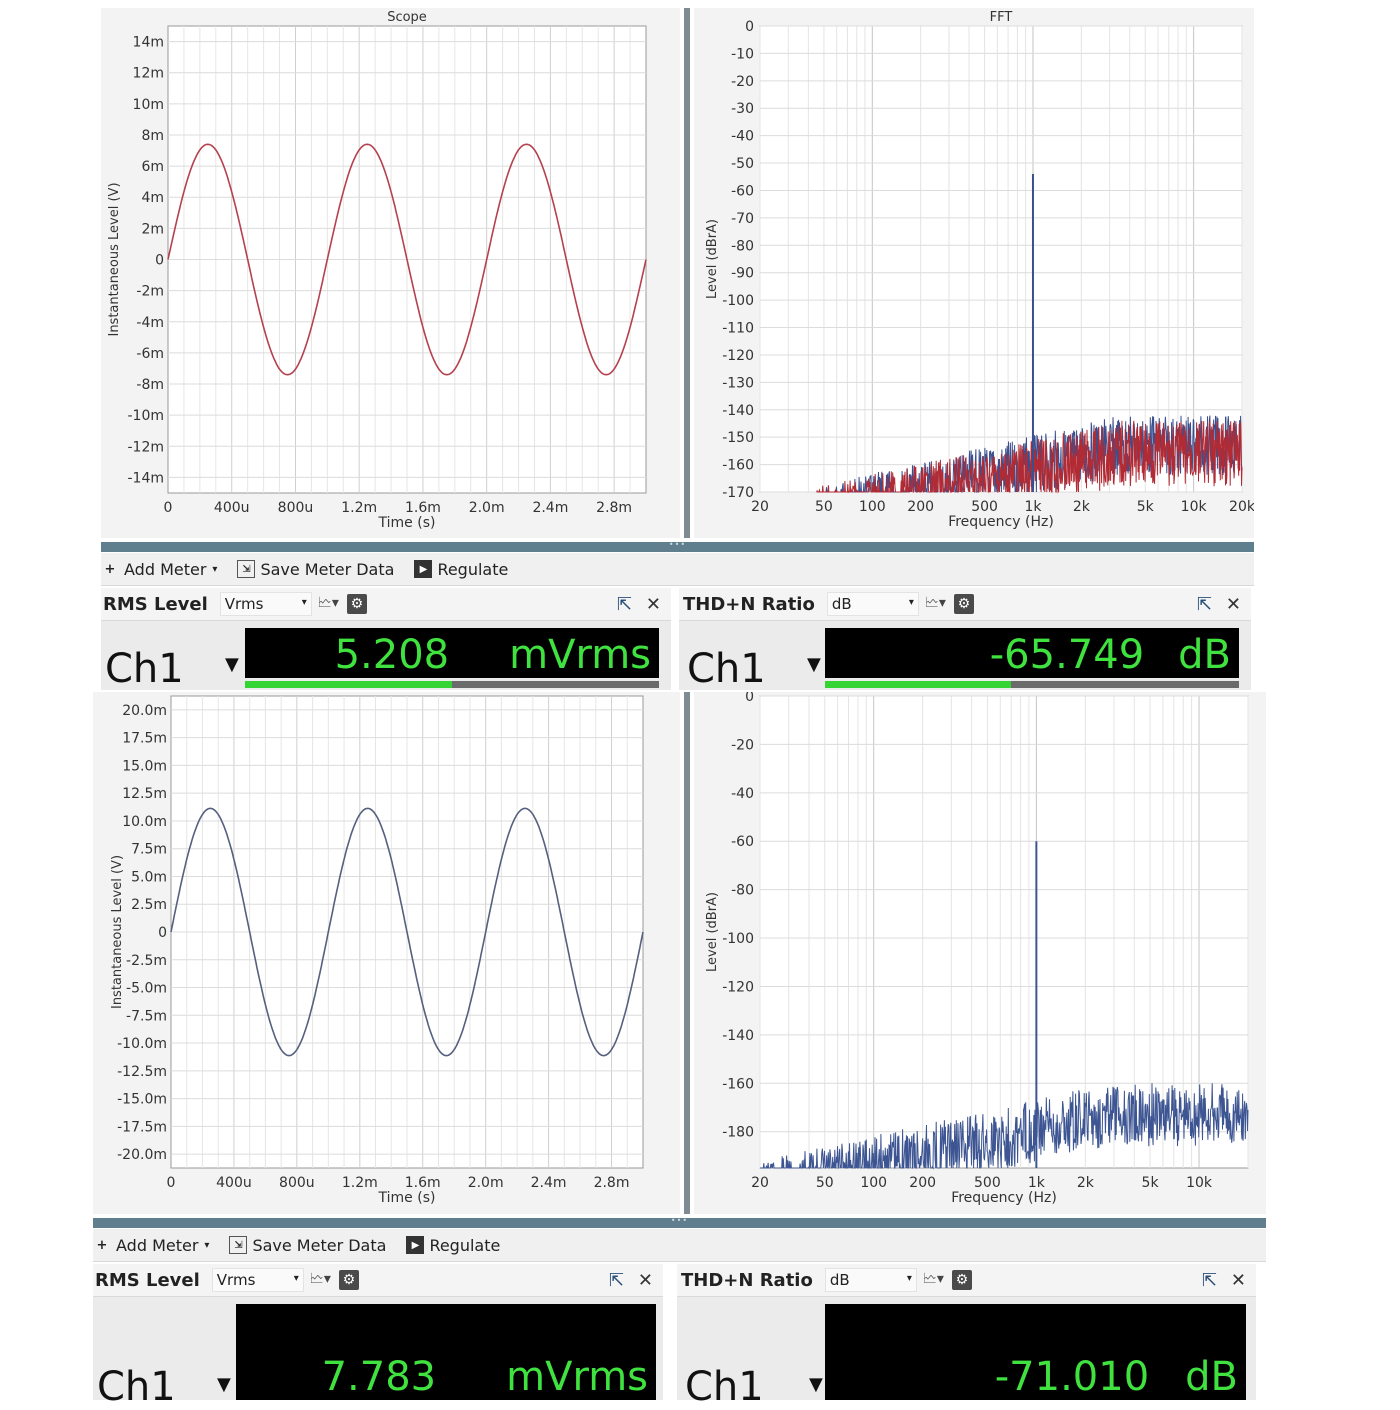  Describe the element at coordinates (152, 136) in the screenshot. I see `y-tick-label: 8m` at that location.